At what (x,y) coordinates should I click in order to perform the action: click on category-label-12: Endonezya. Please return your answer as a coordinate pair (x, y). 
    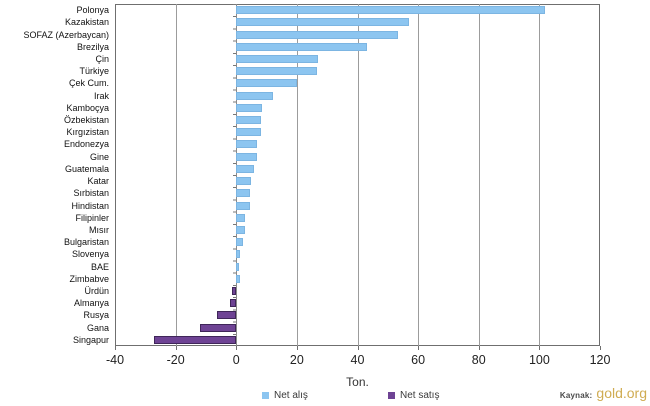
    Looking at the image, I should click on (86, 144).